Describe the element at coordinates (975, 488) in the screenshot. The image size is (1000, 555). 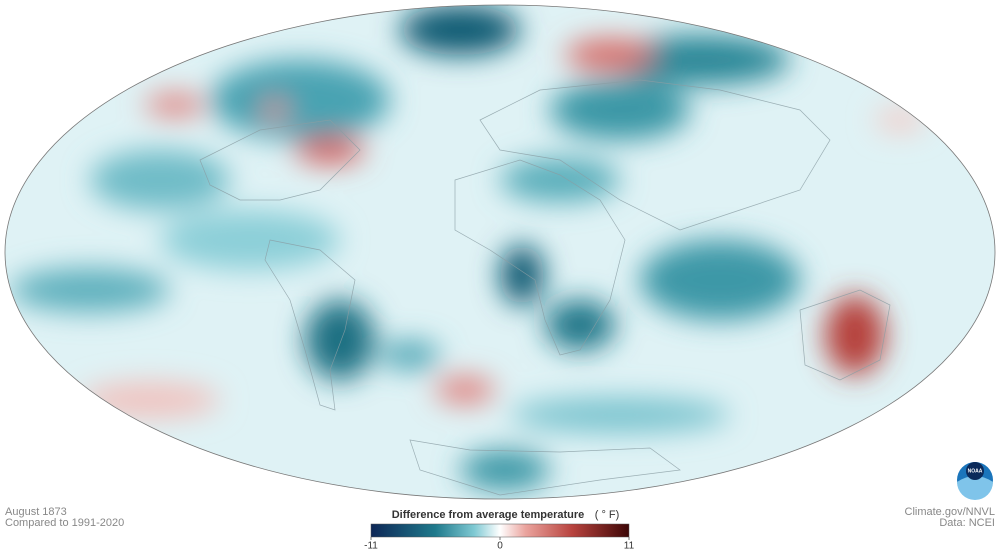
I see `logo-wave` at that location.